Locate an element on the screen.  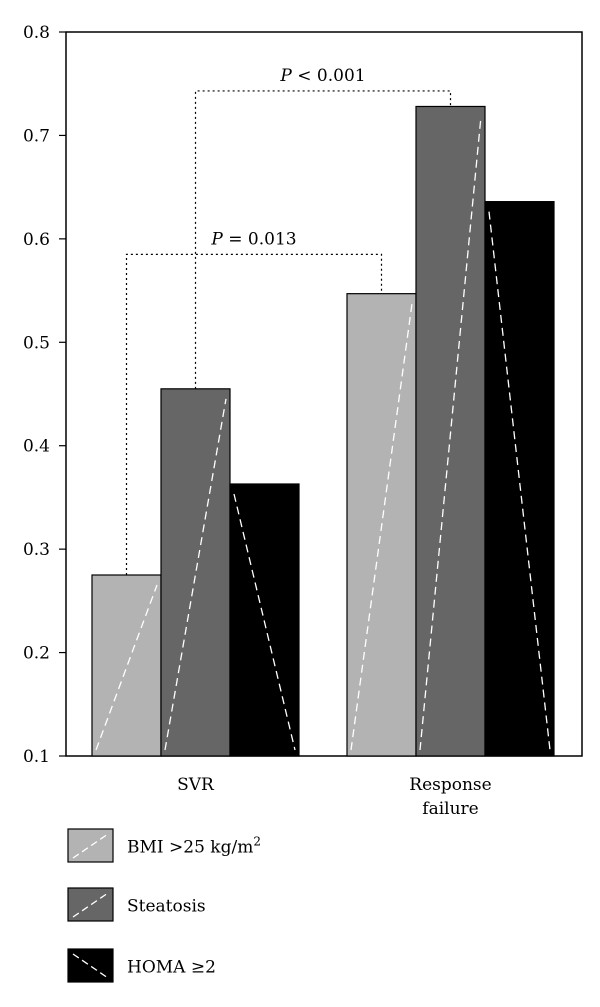
x-category-label: failure is located at coordinates (450, 809).